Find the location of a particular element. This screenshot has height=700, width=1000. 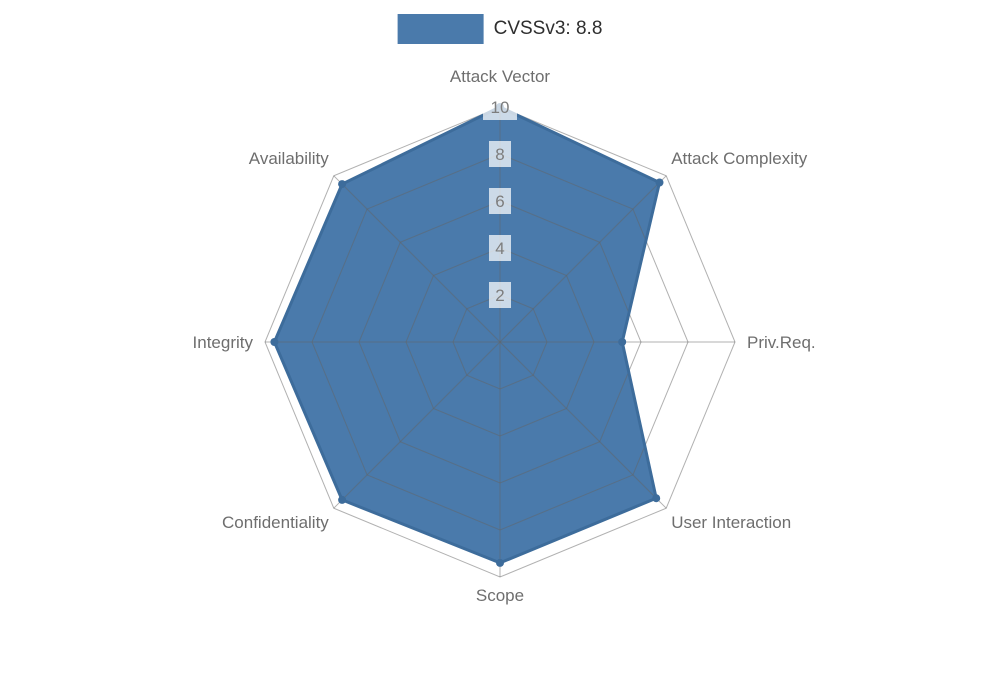

axis-label: Priv.Req. is located at coordinates (781, 342).